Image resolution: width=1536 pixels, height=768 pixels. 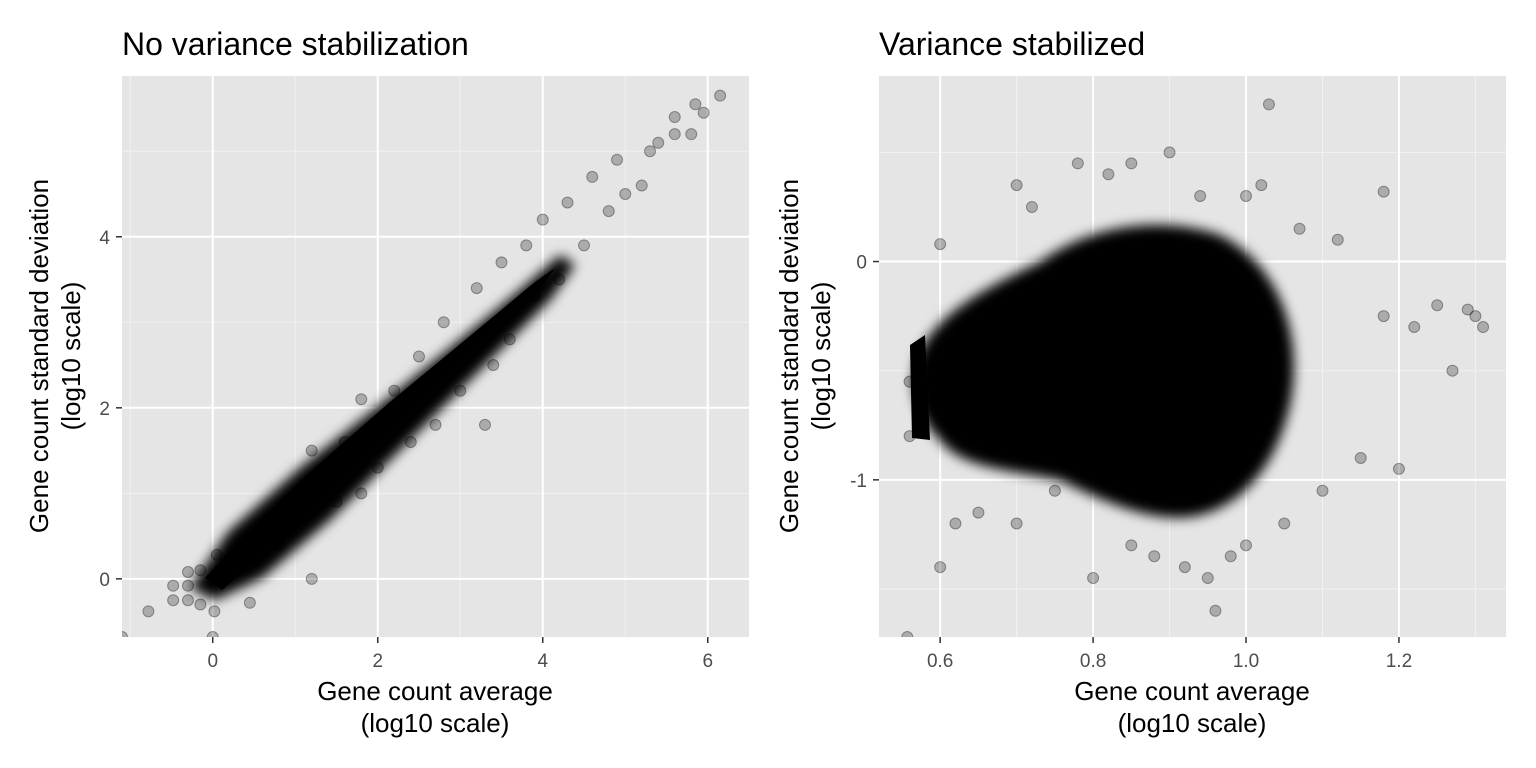 I want to click on chart-title-right: Variance stabilized, so click(x=1012, y=44).